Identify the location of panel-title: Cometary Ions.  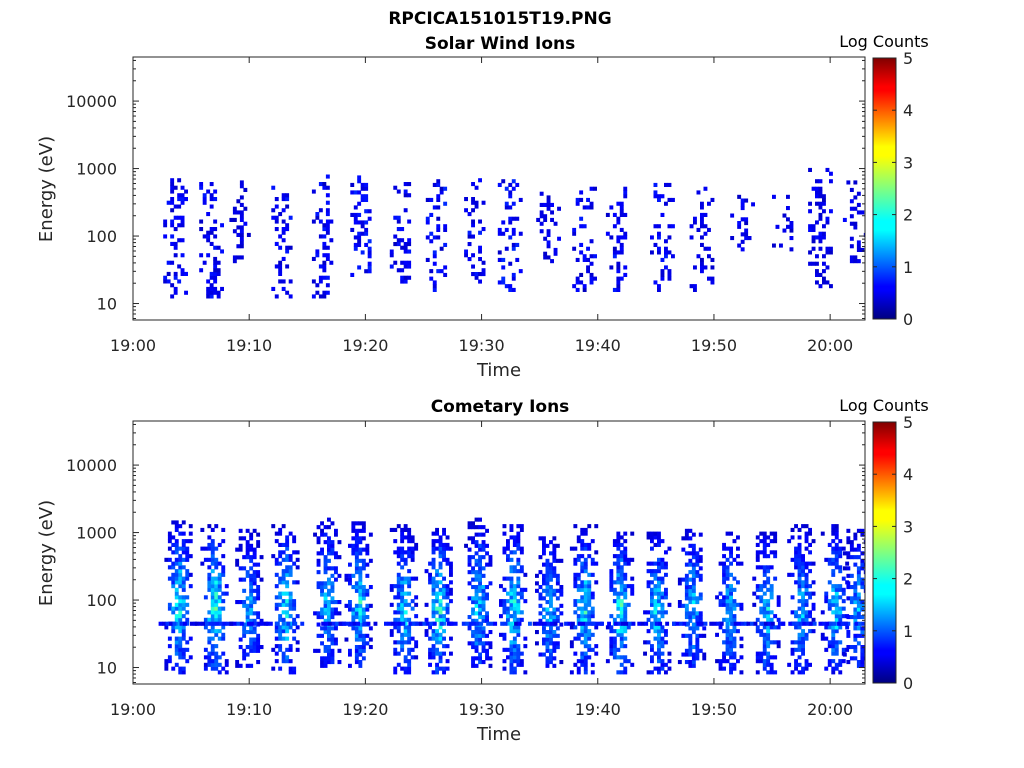
(500, 407).